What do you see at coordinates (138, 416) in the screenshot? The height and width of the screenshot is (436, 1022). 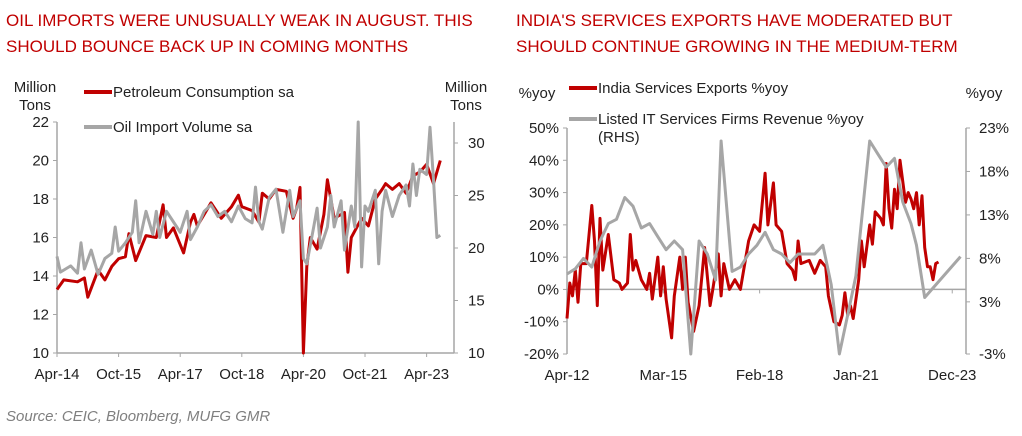 I see `source-note: Source: CEIC, Bloomberg, MUFG GMR` at bounding box center [138, 416].